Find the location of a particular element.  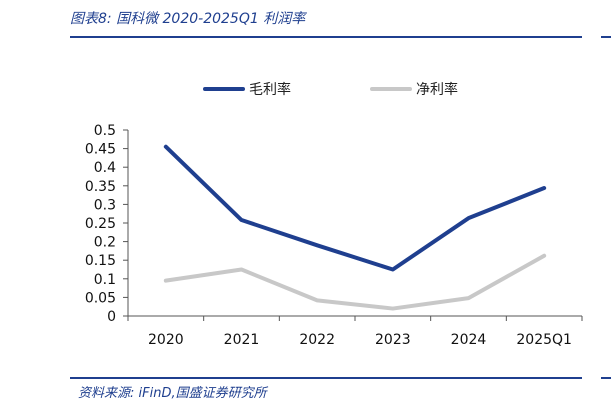

top-divider is located at coordinates (326, 37).